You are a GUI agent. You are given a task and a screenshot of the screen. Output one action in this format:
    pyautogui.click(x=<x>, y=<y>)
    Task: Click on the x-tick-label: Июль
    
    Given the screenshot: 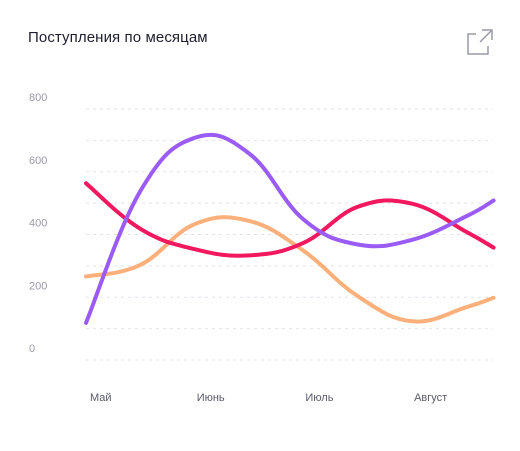 What is the action you would take?
    pyautogui.click(x=319, y=398)
    